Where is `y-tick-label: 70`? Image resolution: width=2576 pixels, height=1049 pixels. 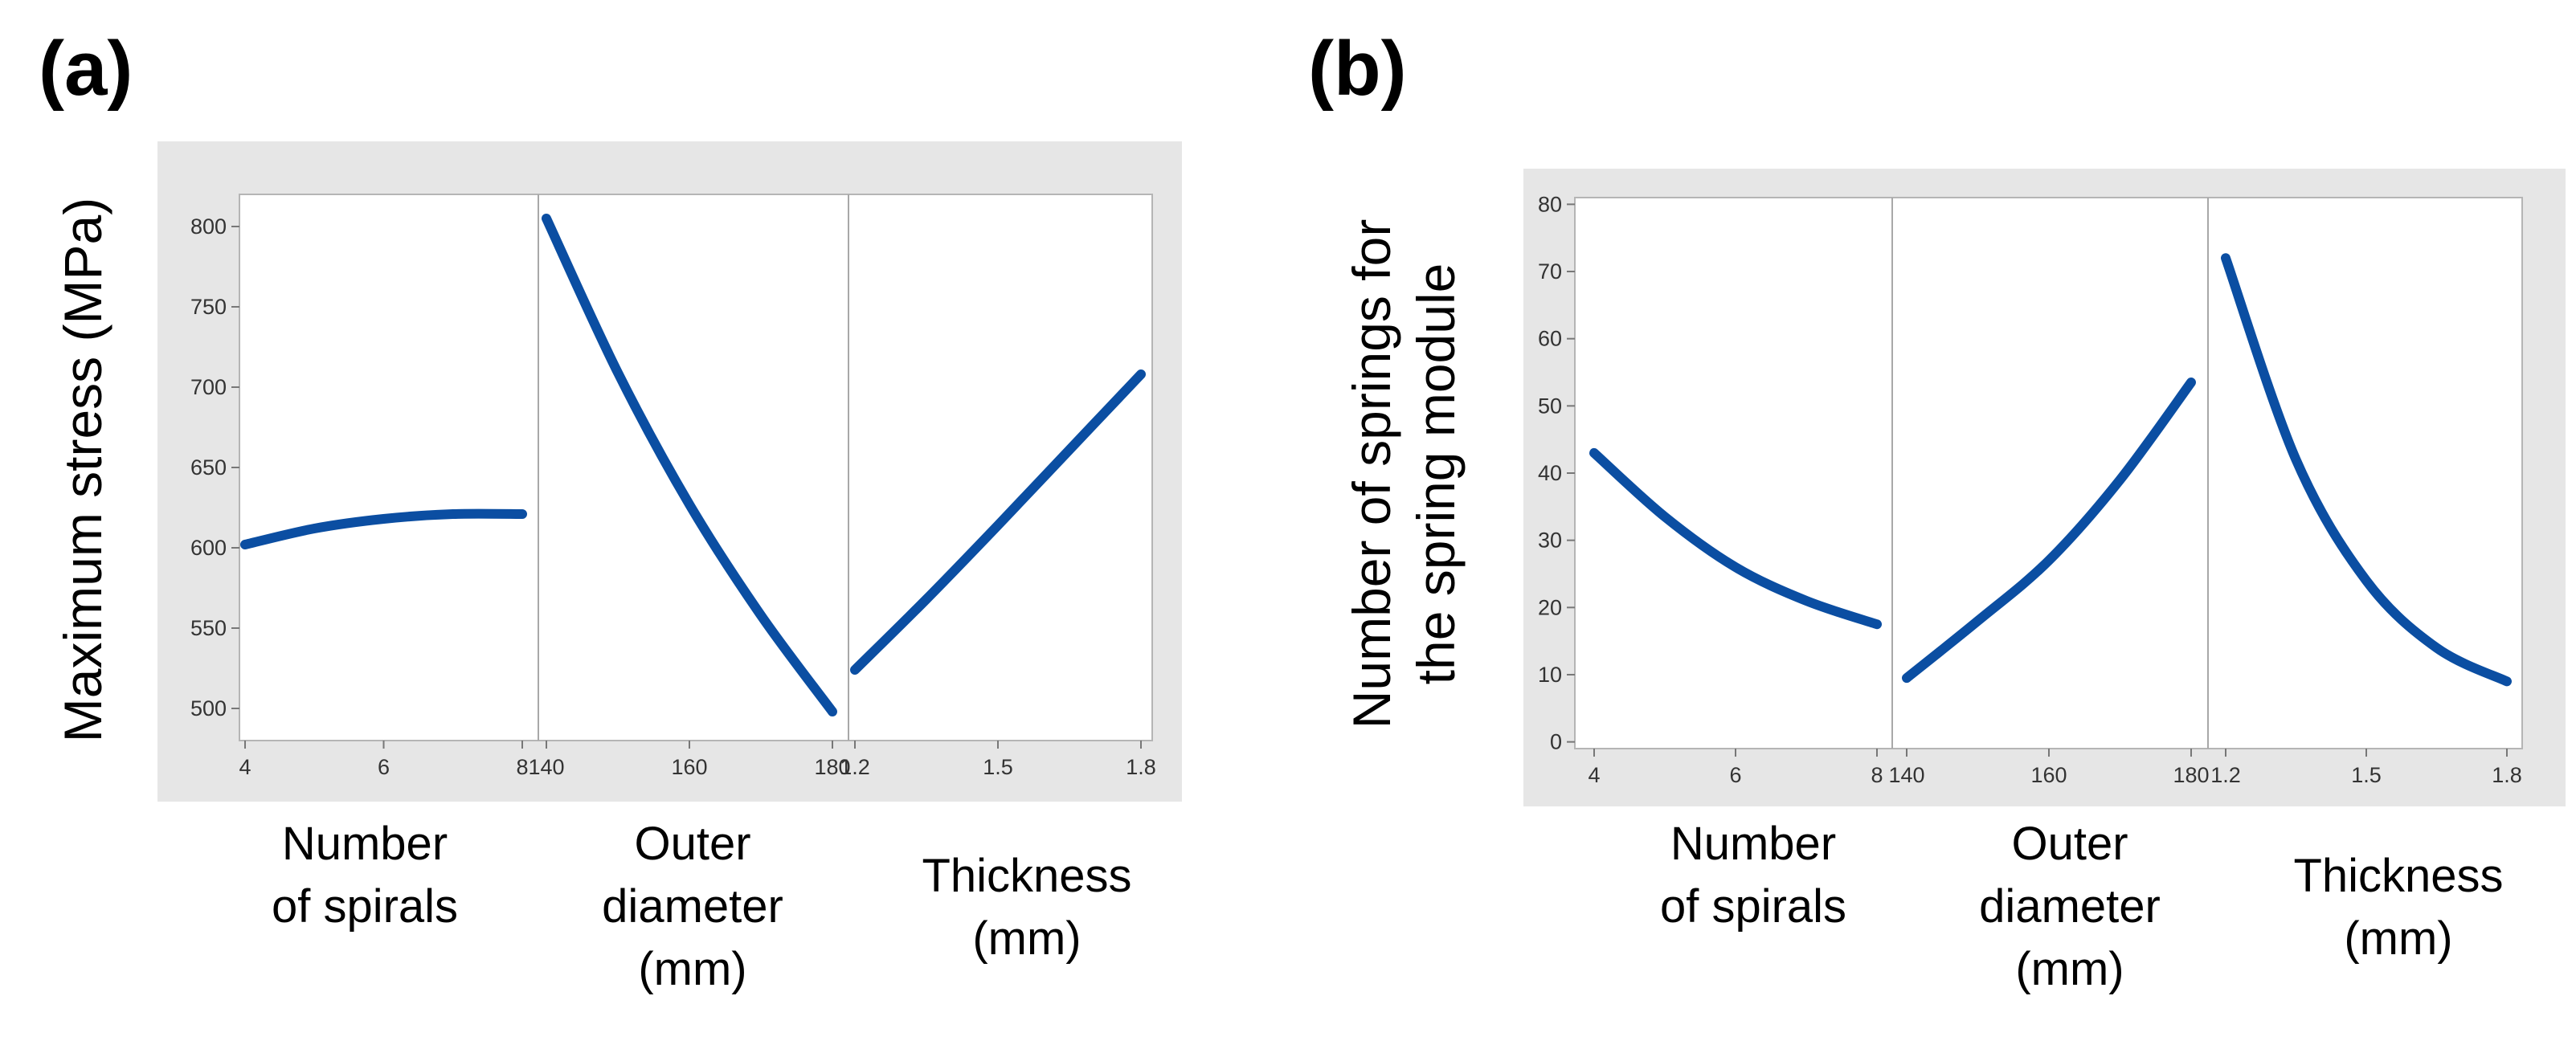 y-tick-label: 70 is located at coordinates (1550, 271).